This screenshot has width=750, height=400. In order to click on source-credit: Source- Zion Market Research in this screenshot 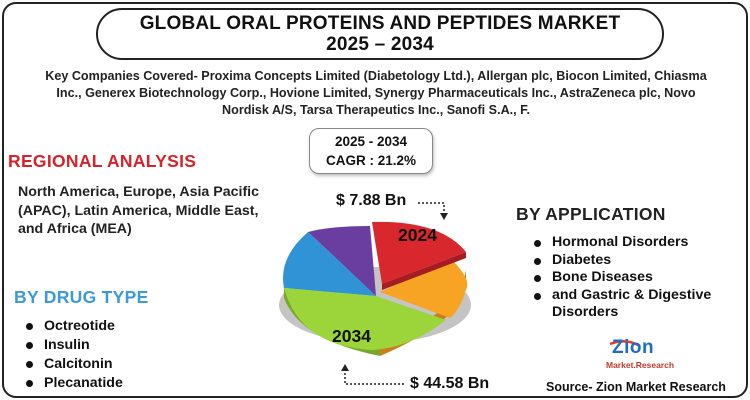, I will do `click(636, 387)`.